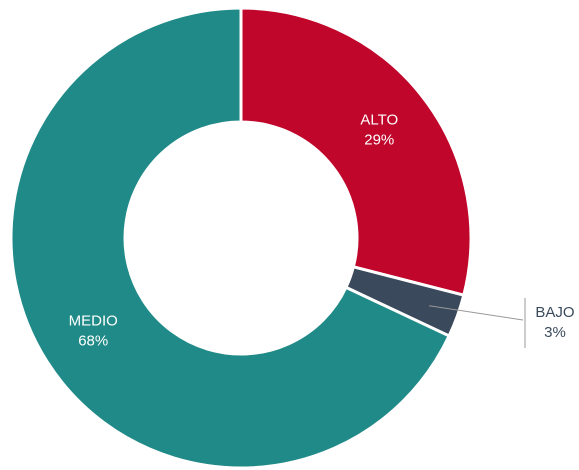 This screenshot has height=470, width=579. Describe the element at coordinates (379, 120) in the screenshot. I see `slice-name: ALTO` at that location.